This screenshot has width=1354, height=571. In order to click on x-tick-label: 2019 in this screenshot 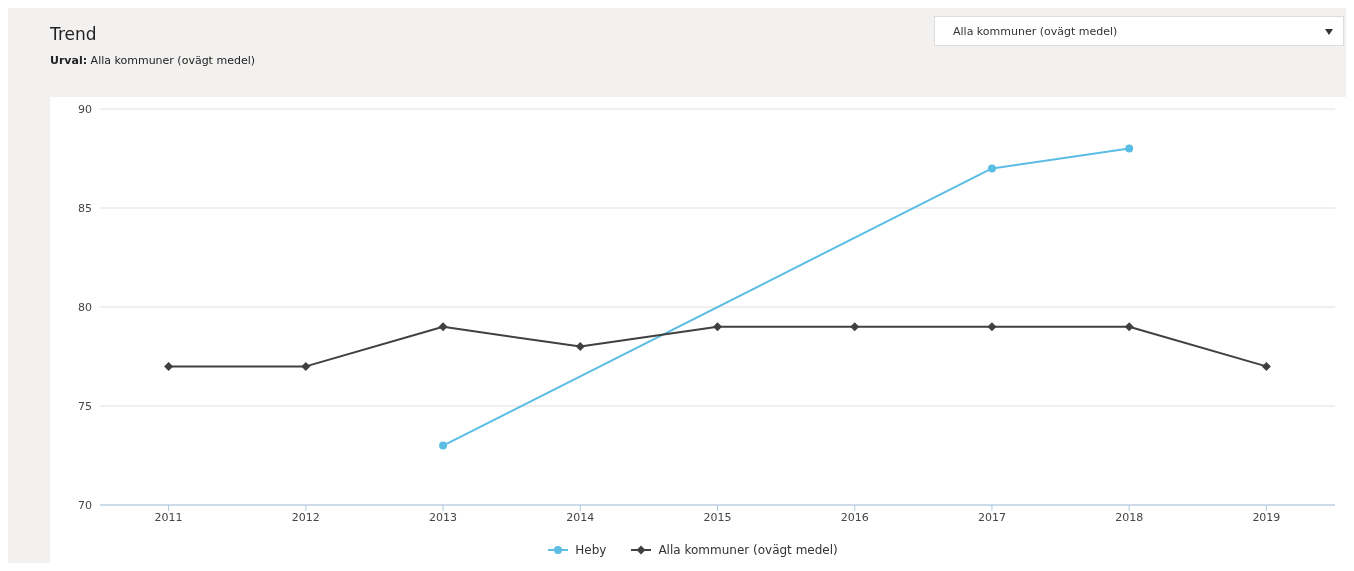, I will do `click(1266, 517)`.